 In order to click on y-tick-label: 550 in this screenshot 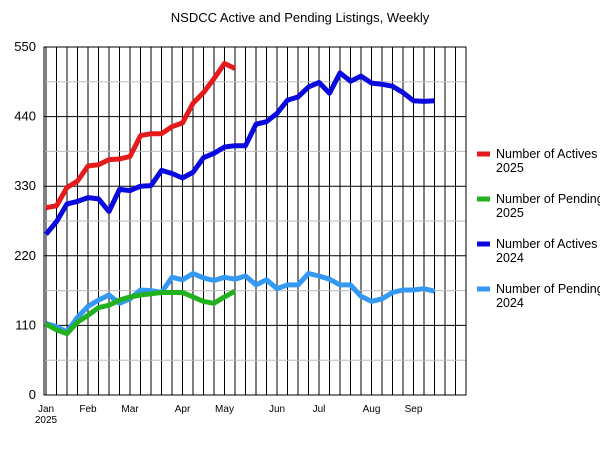, I will do `click(25, 46)`.